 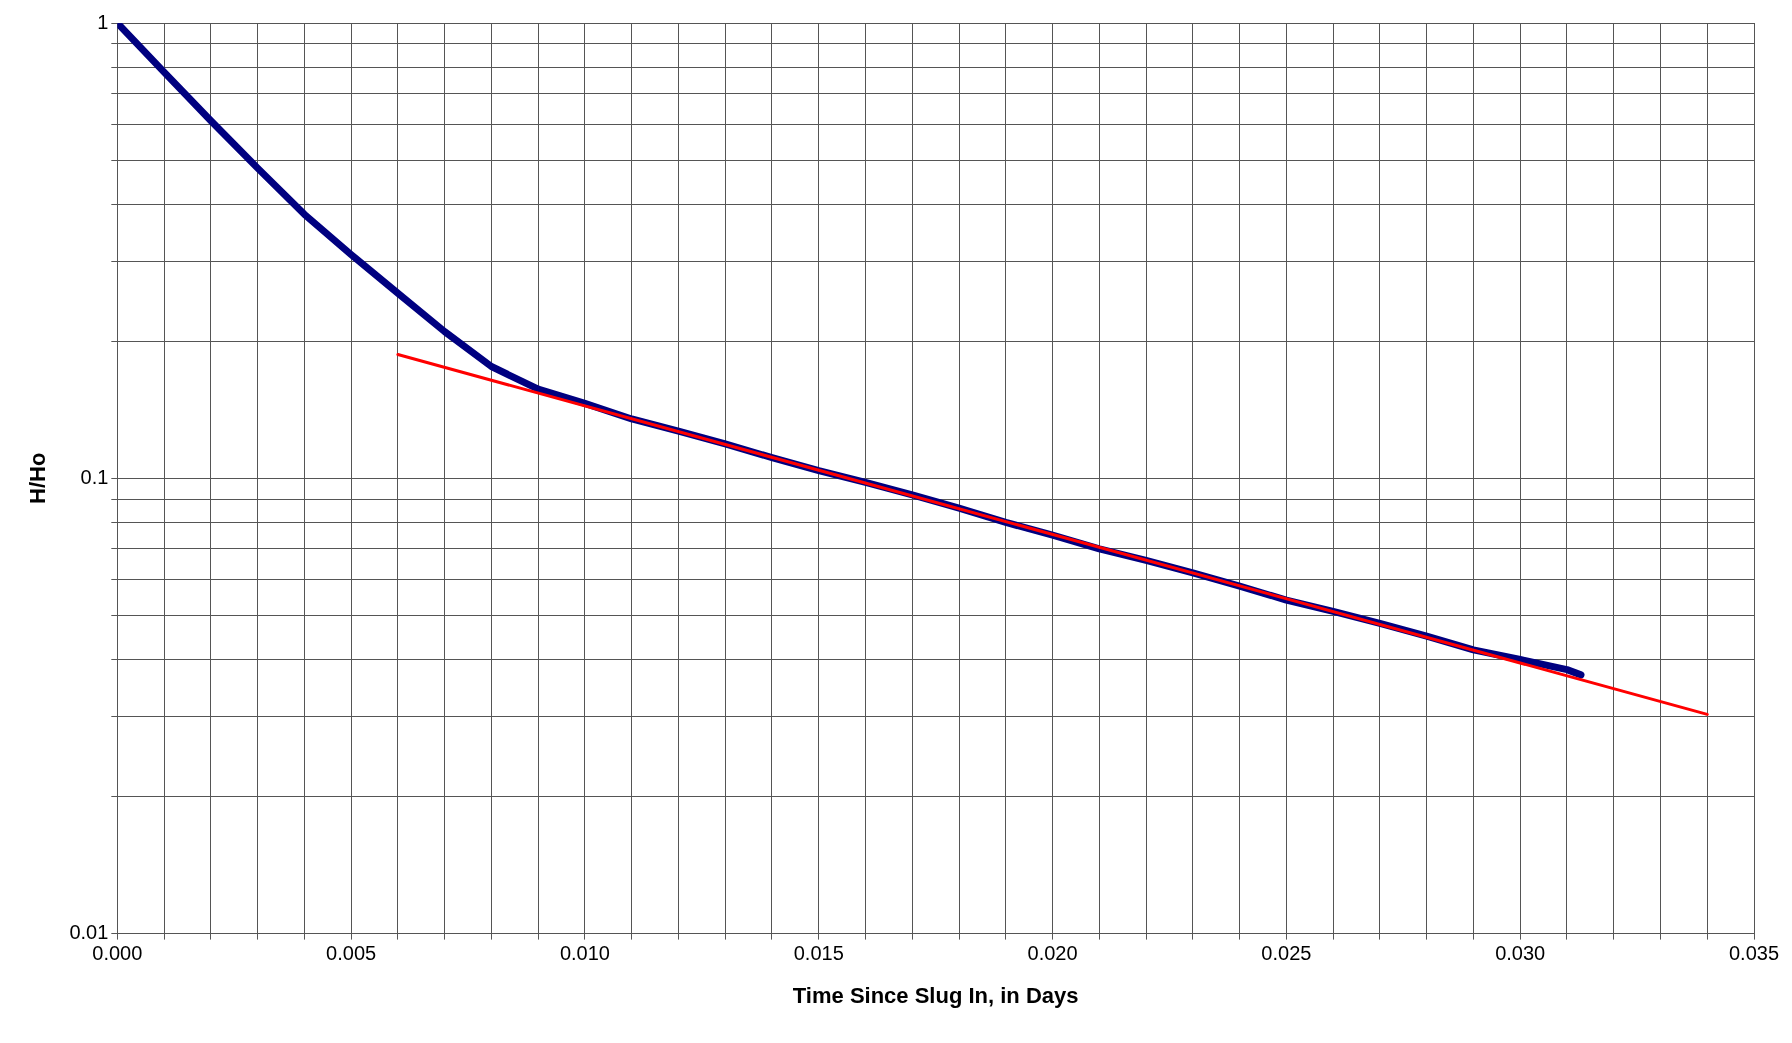 I want to click on x-tick-label: 0.005, so click(x=351, y=953).